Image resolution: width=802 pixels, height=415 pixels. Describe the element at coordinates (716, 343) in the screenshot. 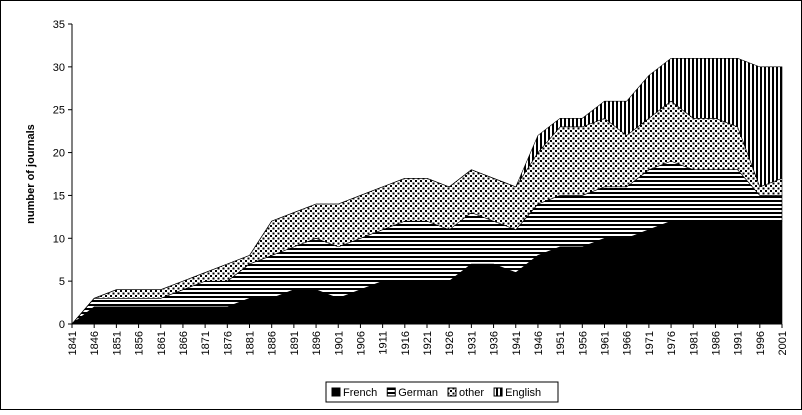

I see `x-tick-label: 1986` at that location.